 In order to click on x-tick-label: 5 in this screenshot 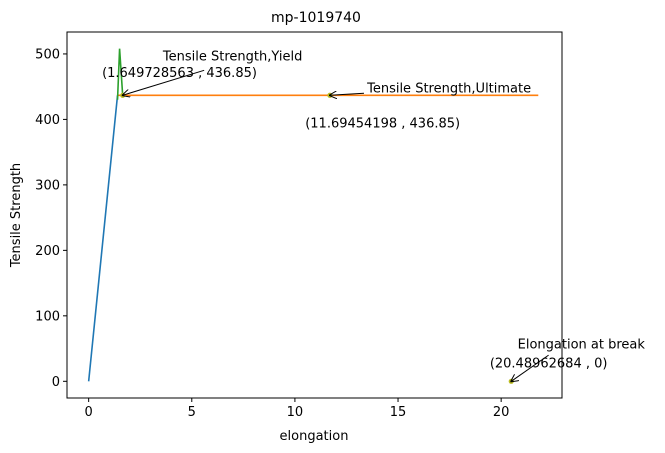, I will do `click(192, 412)`.